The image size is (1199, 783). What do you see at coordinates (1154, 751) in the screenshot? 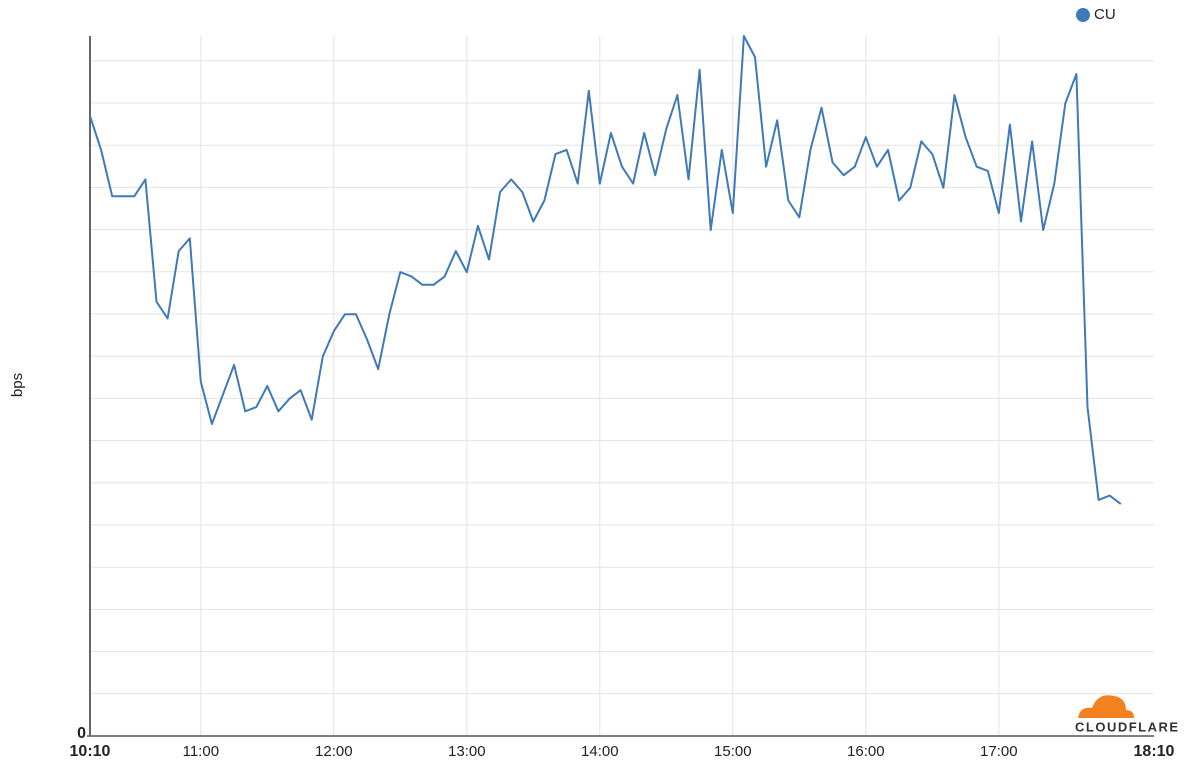
I see `x-tick-label: 18:10` at bounding box center [1154, 751].